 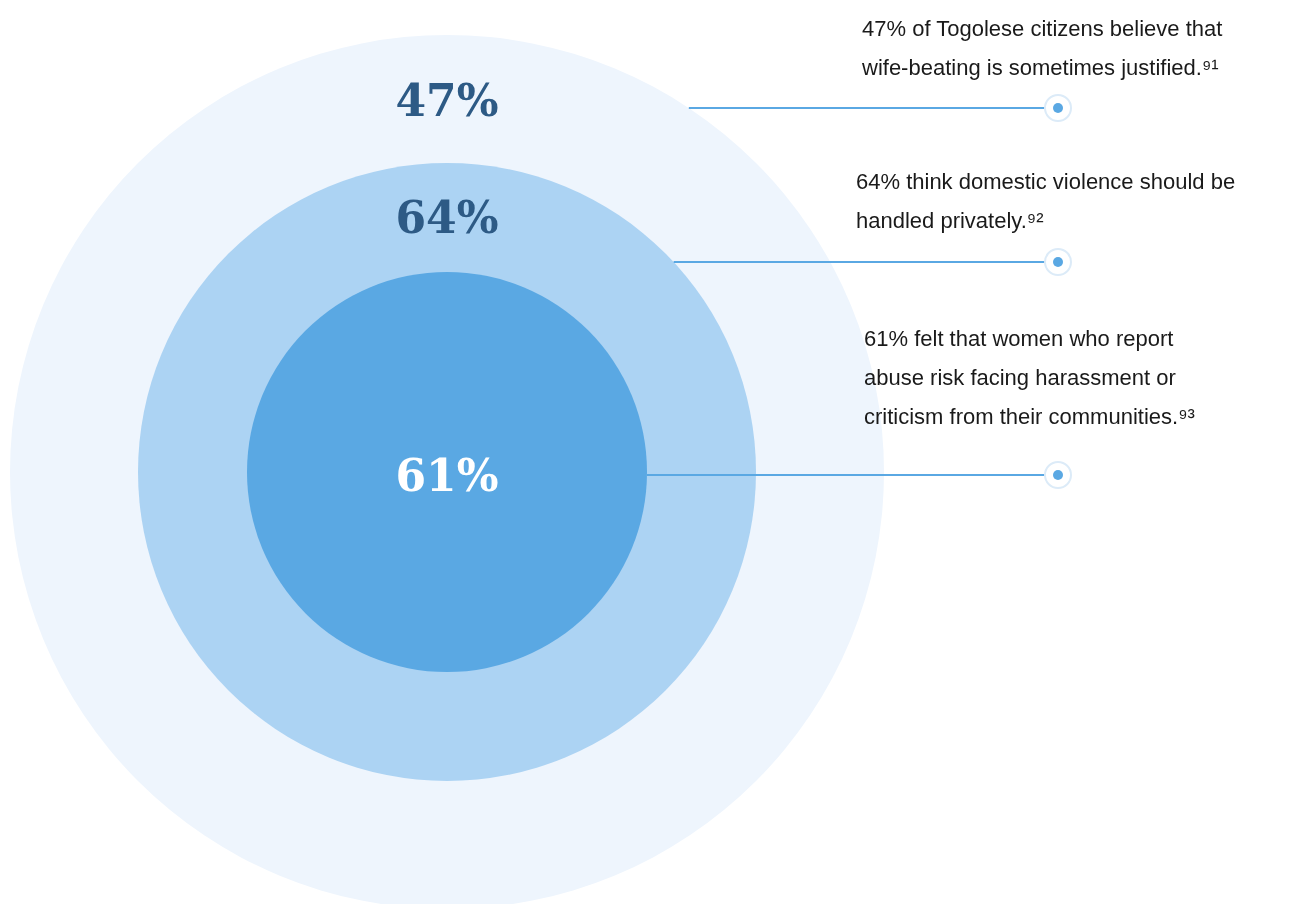 What do you see at coordinates (1046, 201) in the screenshot?
I see `category-label: 64% think domestic violence should be handled privately.⁹²` at bounding box center [1046, 201].